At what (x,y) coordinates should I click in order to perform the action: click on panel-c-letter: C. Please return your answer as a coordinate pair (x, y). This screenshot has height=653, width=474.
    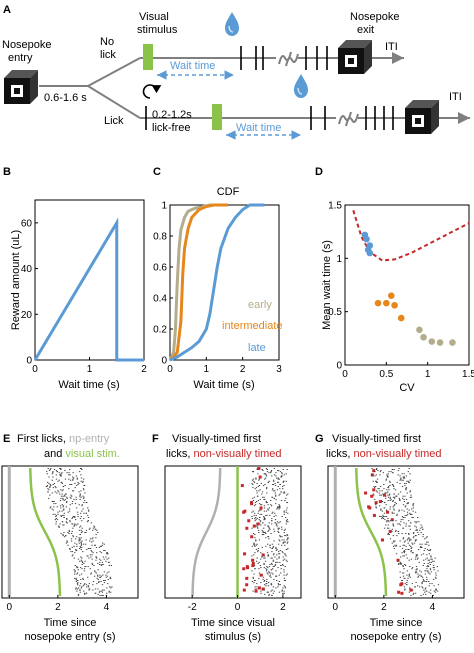
    Looking at the image, I should click on (157, 172).